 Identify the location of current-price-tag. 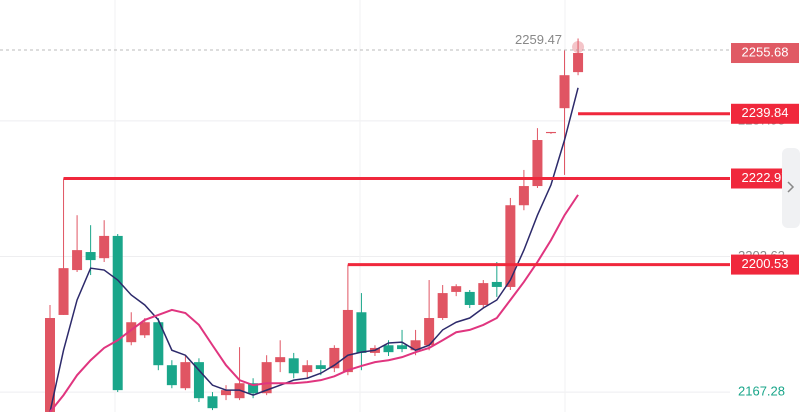
(765, 53).